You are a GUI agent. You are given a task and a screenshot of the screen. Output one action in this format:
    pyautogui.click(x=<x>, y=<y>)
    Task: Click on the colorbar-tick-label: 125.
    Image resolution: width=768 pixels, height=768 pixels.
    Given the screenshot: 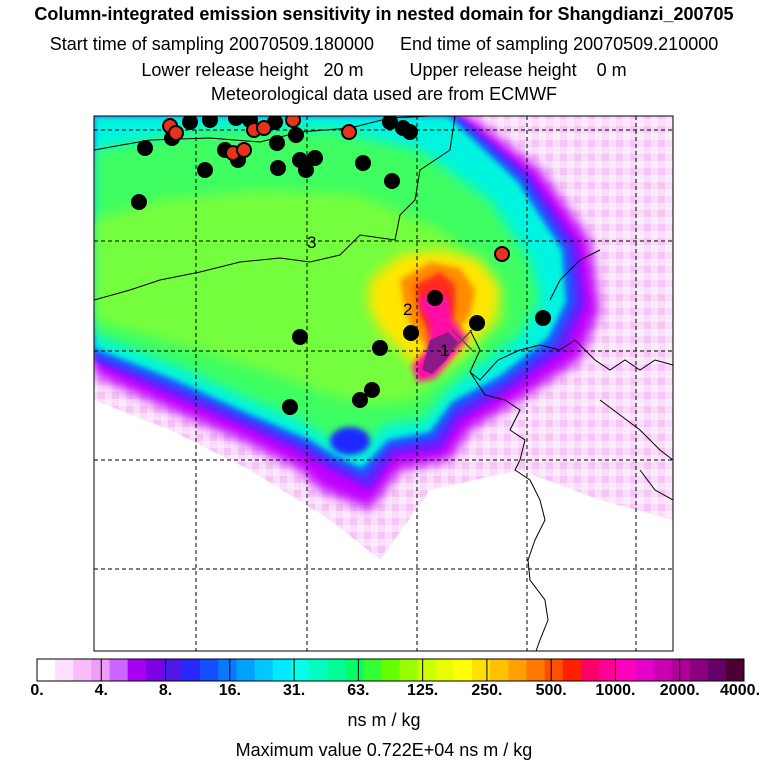 What is the action you would take?
    pyautogui.click(x=423, y=690)
    